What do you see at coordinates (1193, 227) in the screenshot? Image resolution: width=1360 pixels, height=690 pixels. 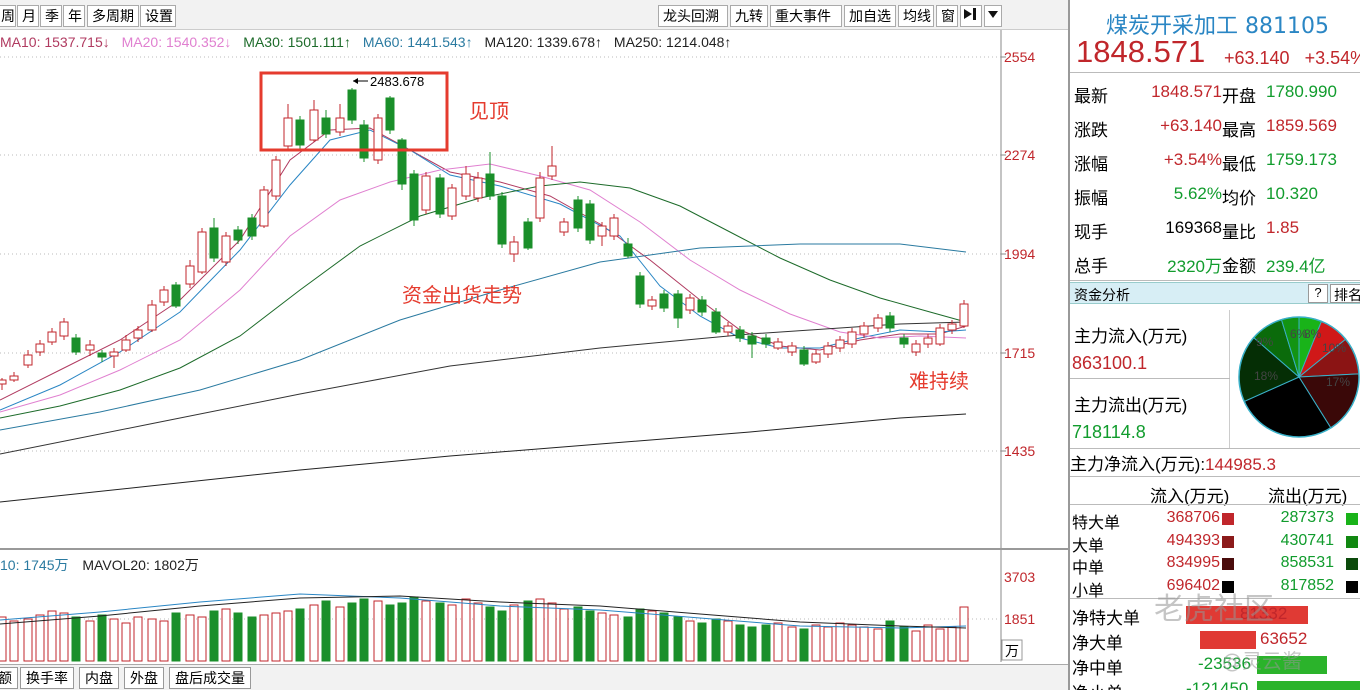 I see `quote-value: 169368` at bounding box center [1193, 227].